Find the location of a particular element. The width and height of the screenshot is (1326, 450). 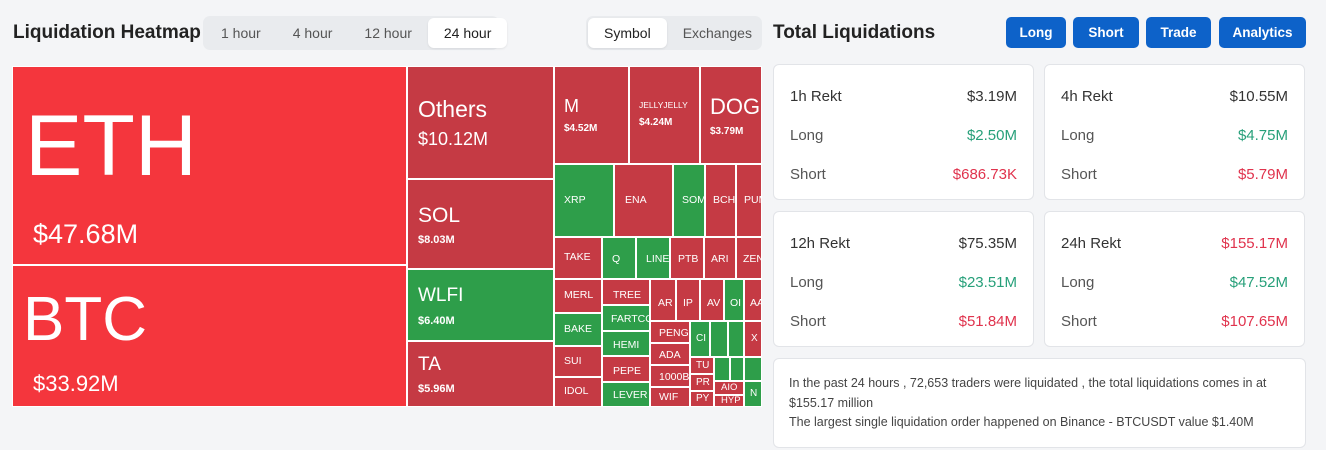

tile-eth: ETH $47.68M is located at coordinates (209, 165).